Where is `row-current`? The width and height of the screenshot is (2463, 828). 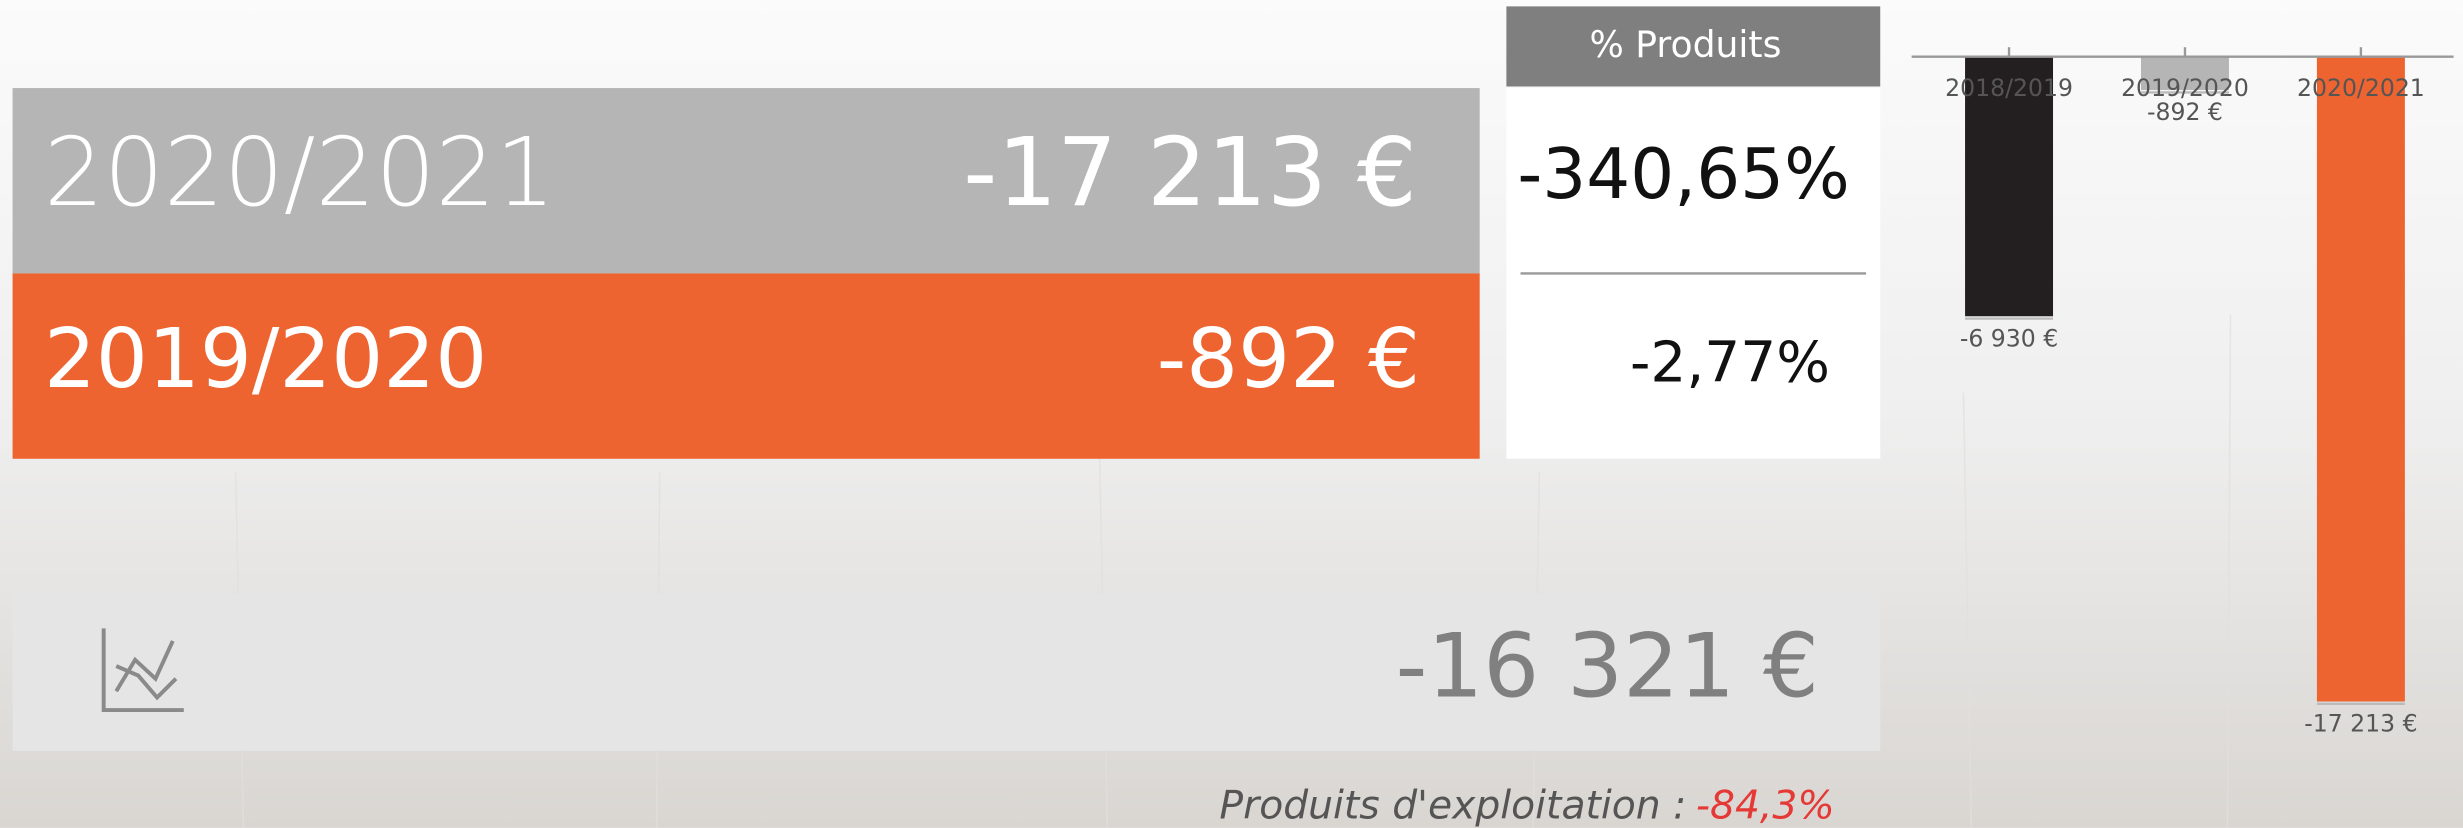
row-current is located at coordinates (746, 181).